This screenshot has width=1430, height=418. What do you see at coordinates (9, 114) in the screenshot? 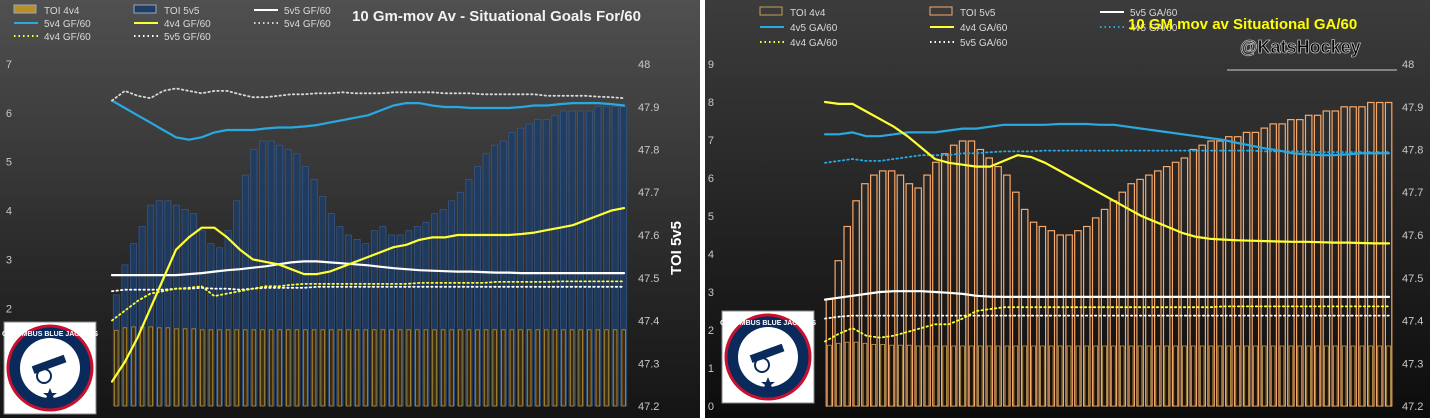
I see `y-tick-label: 6` at bounding box center [9, 114].